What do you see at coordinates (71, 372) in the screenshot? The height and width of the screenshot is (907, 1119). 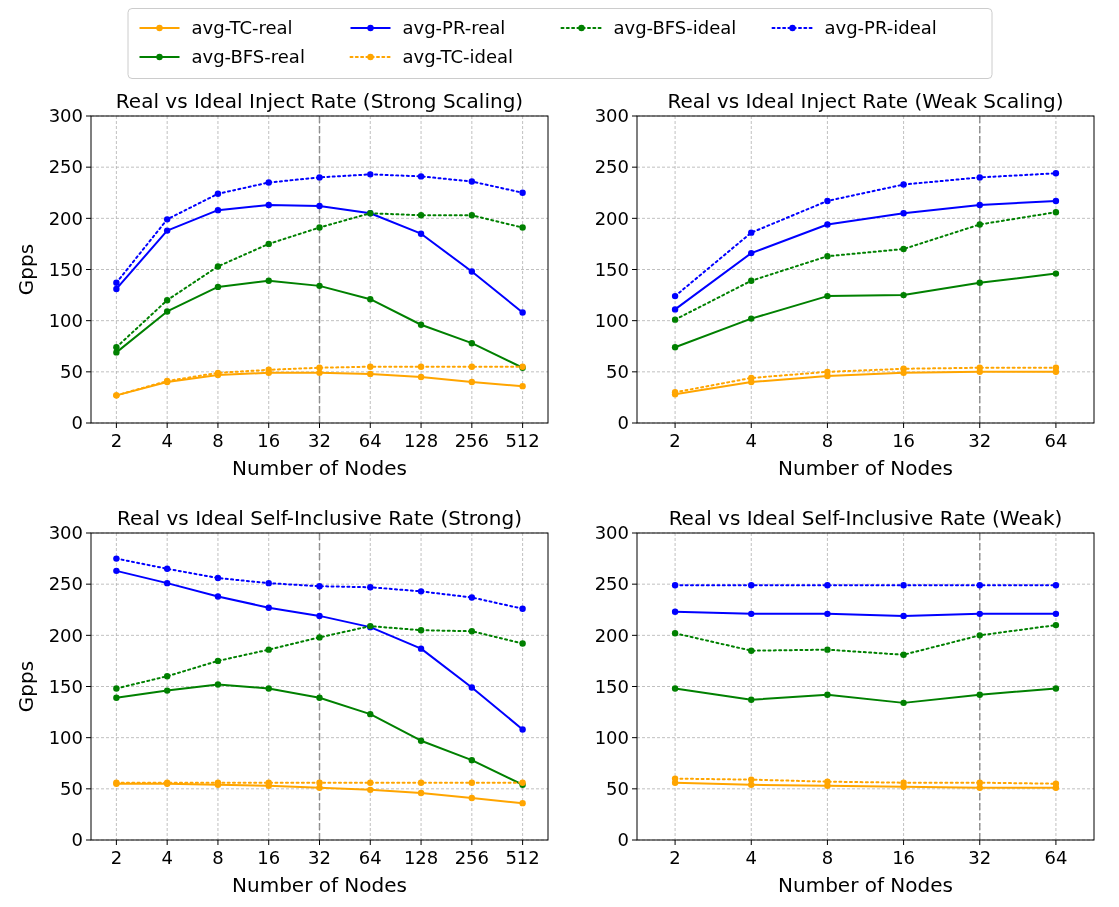 I see `y-tick-label: 50` at bounding box center [71, 372].